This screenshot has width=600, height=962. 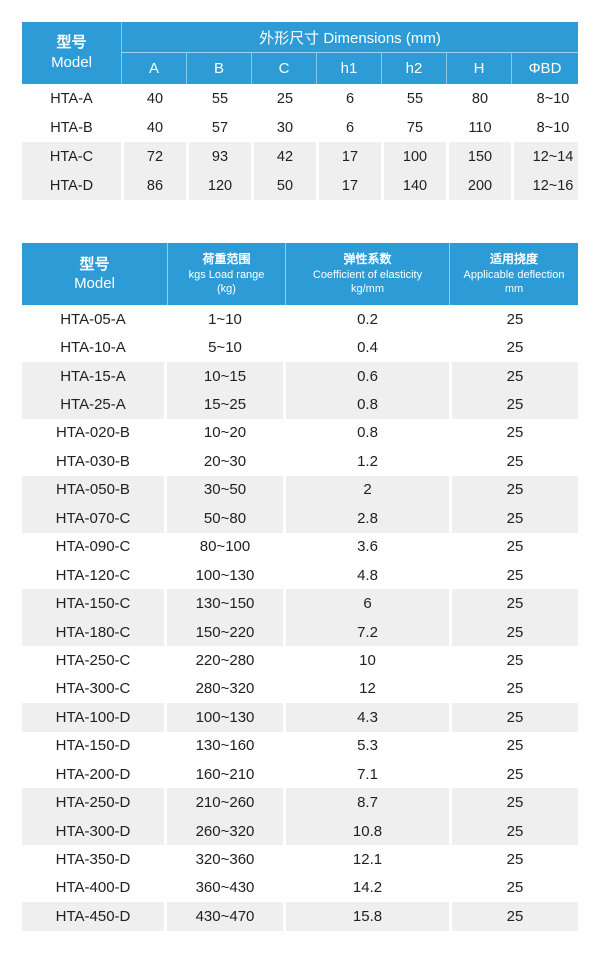 What do you see at coordinates (220, 127) in the screenshot?
I see `value-cell-b: 57` at bounding box center [220, 127].